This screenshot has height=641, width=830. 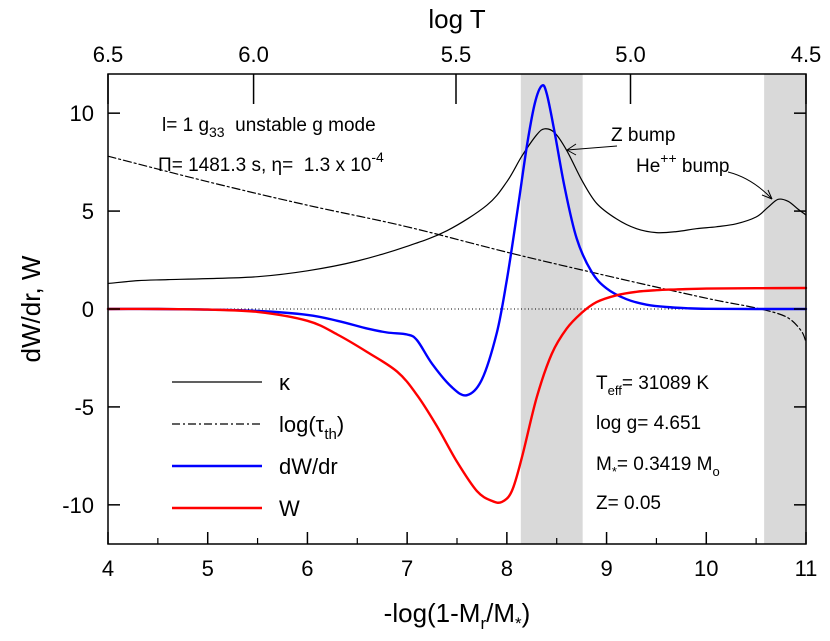 I want to click on y-tick-label: -10, so click(x=78, y=505).